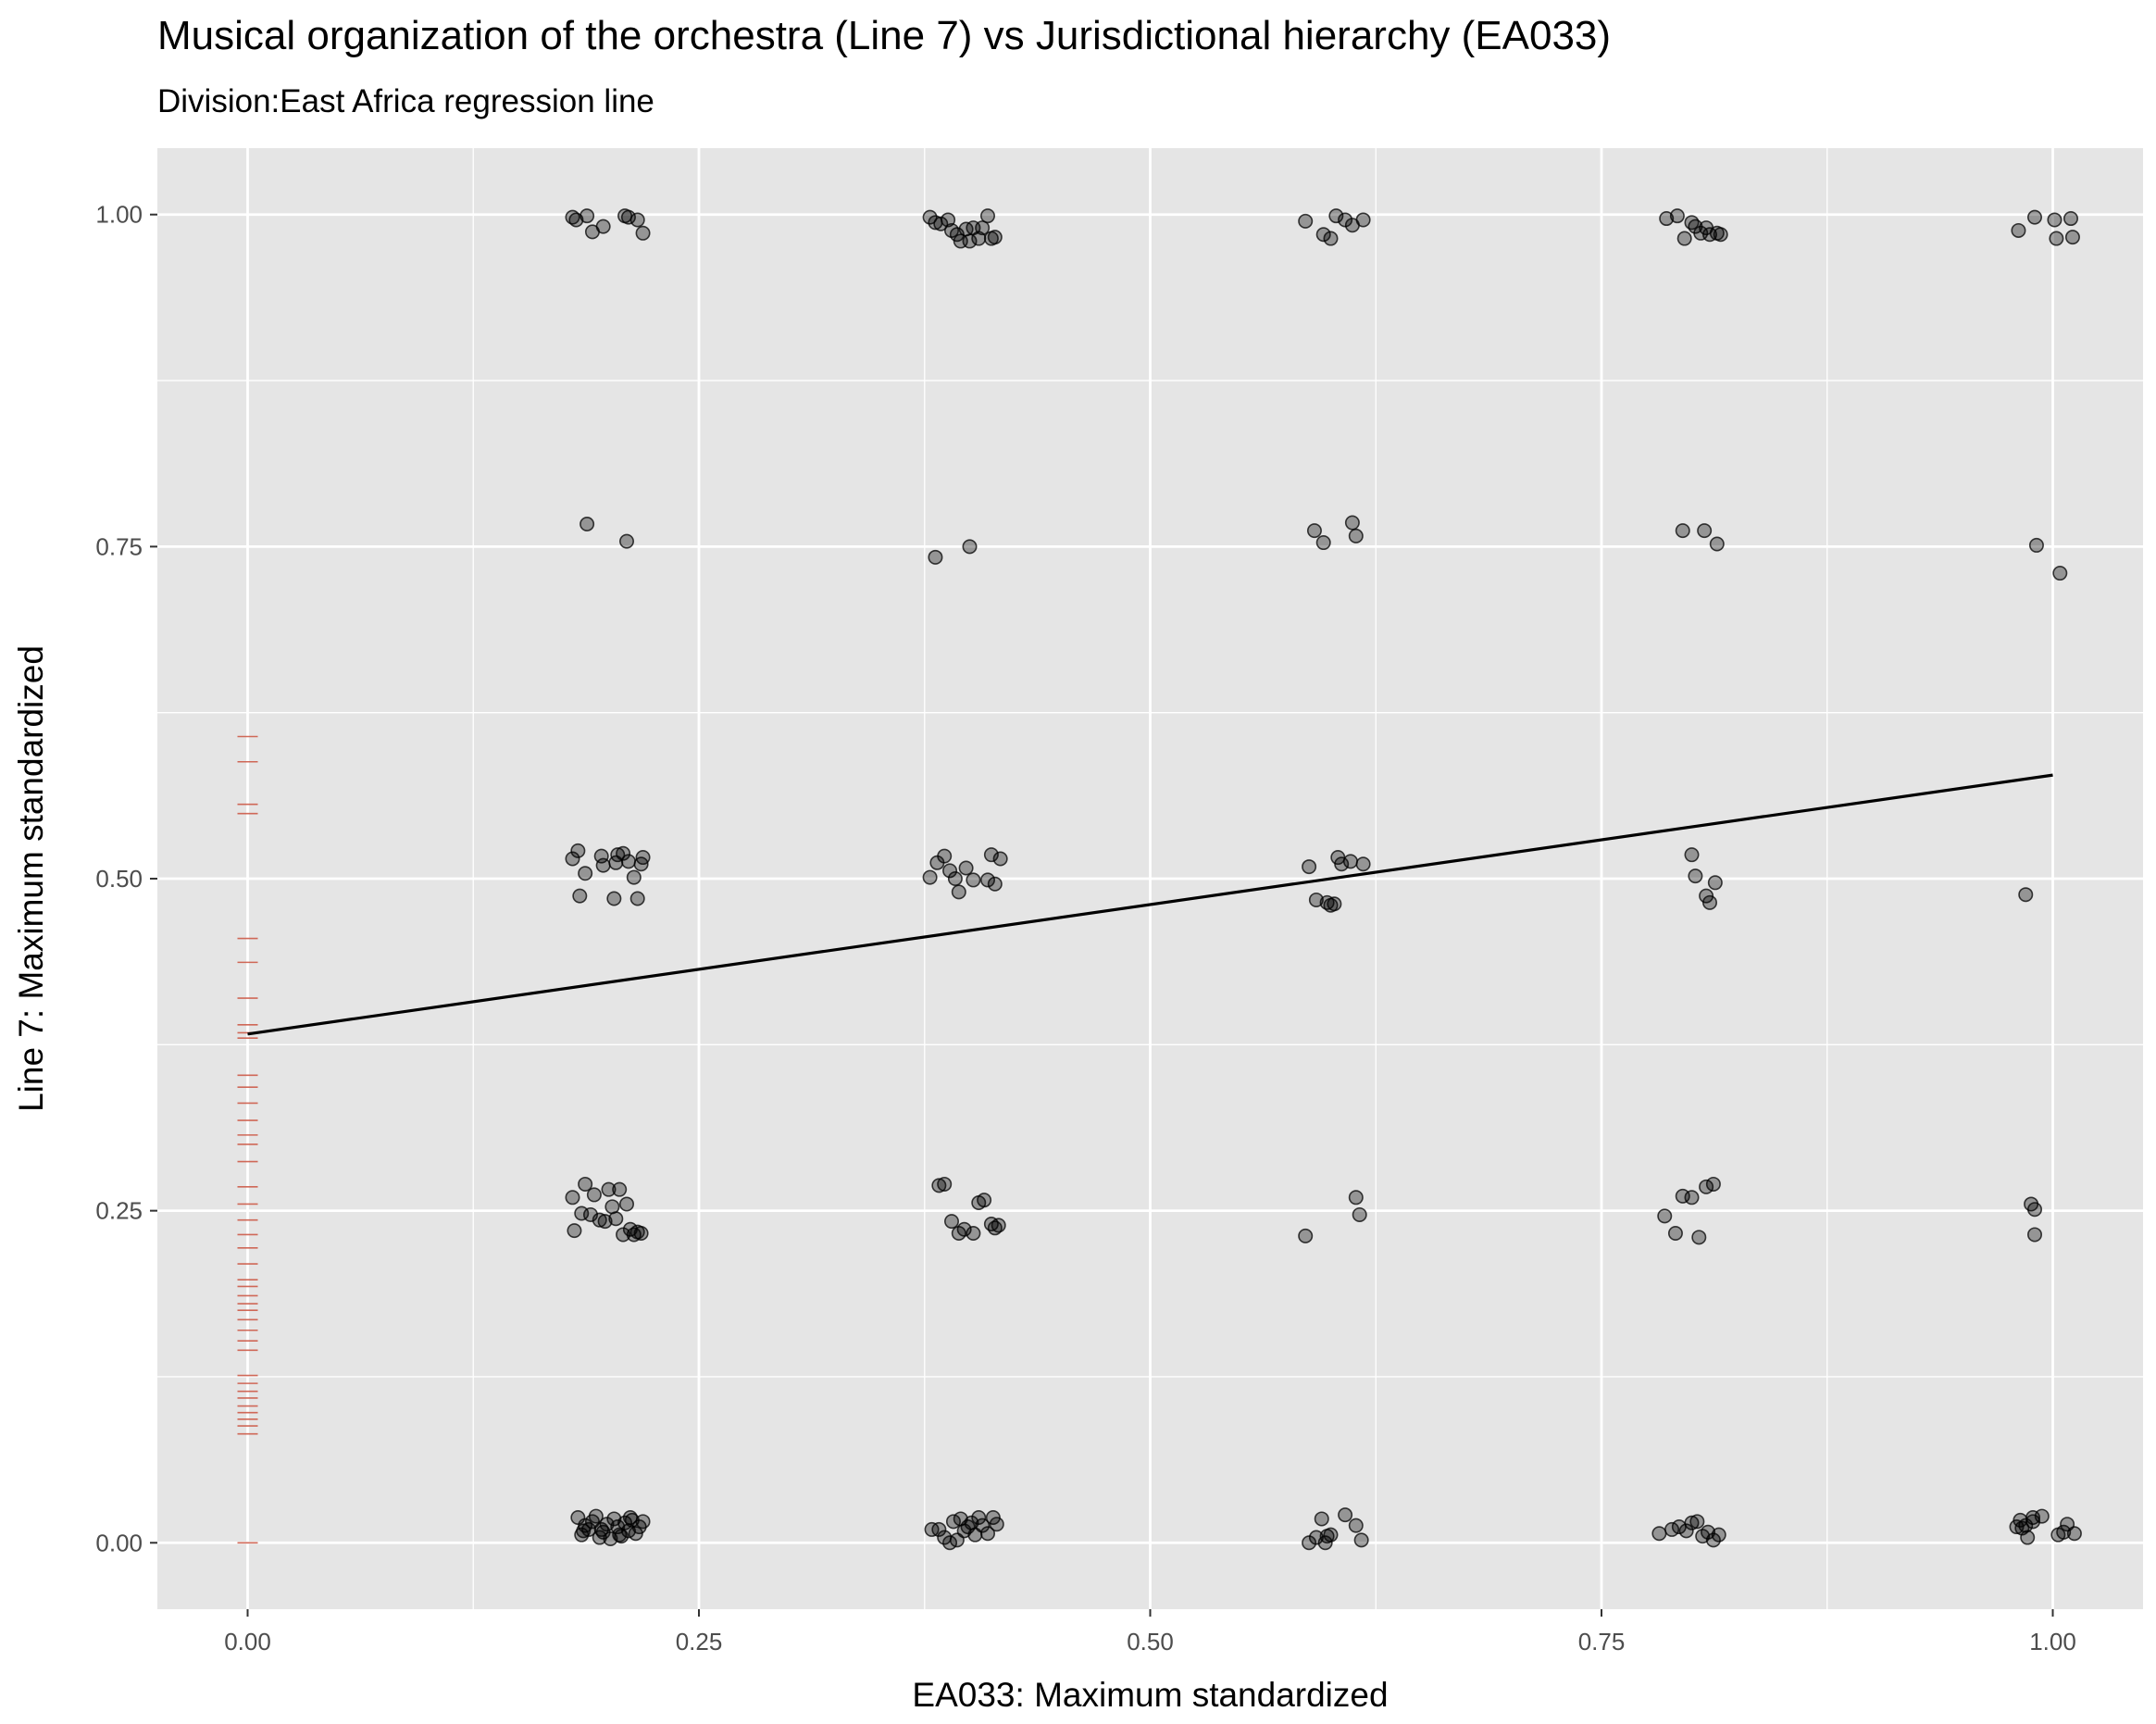 This screenshot has width=2156, height=1724. What do you see at coordinates (119, 1211) in the screenshot?
I see `y-tick-label: 0.25` at bounding box center [119, 1211].